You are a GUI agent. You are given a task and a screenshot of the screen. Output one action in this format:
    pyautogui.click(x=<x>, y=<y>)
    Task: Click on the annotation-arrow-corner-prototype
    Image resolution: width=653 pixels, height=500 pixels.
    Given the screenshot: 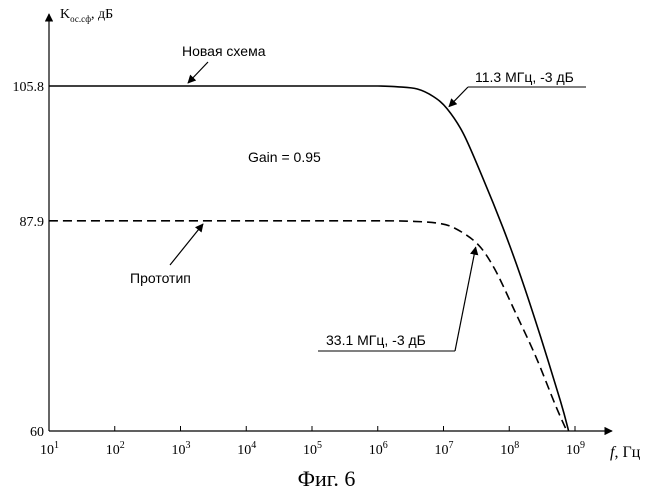 What is the action you would take?
    pyautogui.click(x=466, y=299)
    